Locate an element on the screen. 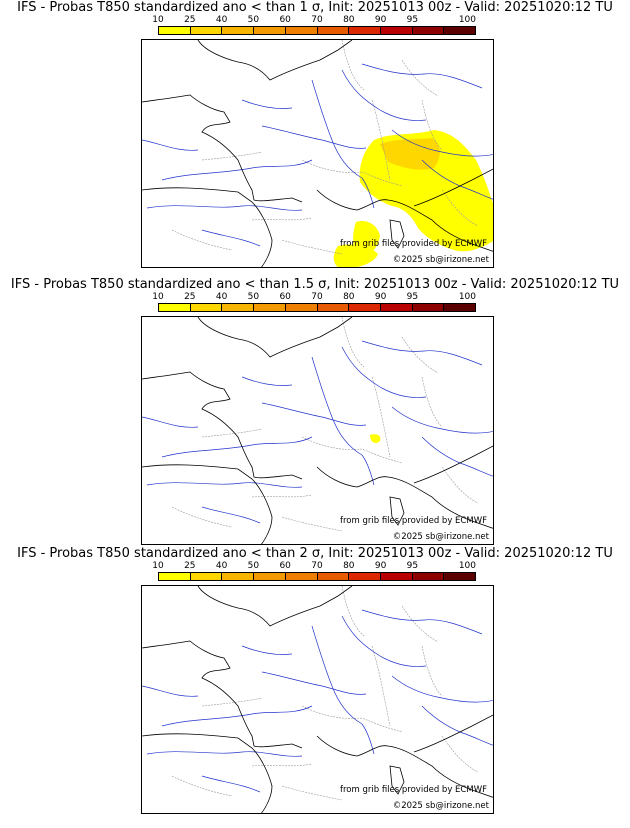 This screenshot has height=828, width=630. colorbar-tick-label: 60 is located at coordinates (285, 297).